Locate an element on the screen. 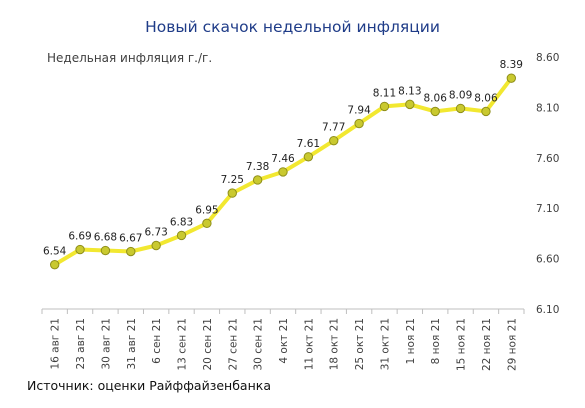 The height and width of the screenshot is (408, 585). x-axis-tick-label: 30 сен 21 is located at coordinates (259, 344).